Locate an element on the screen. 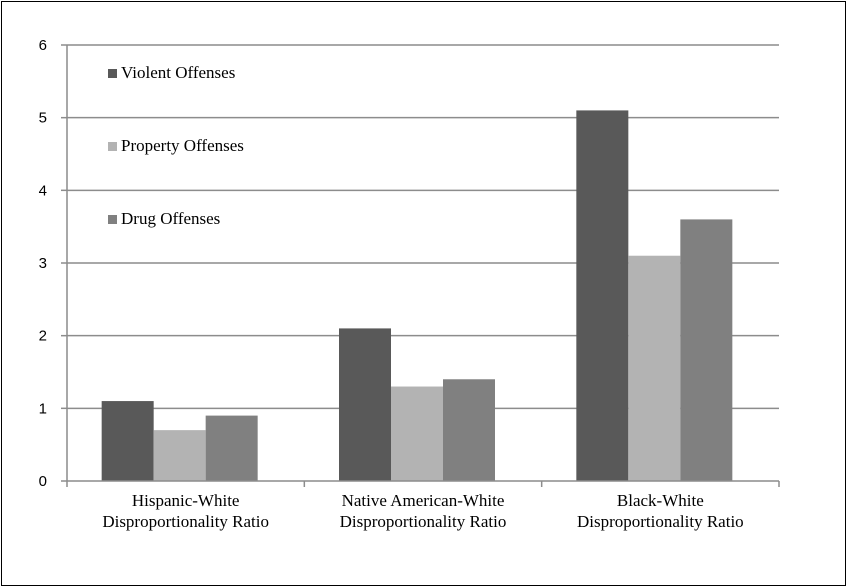  y-axis-ticks: 0 1 2 3 4 5 6 is located at coordinates (53, 263).